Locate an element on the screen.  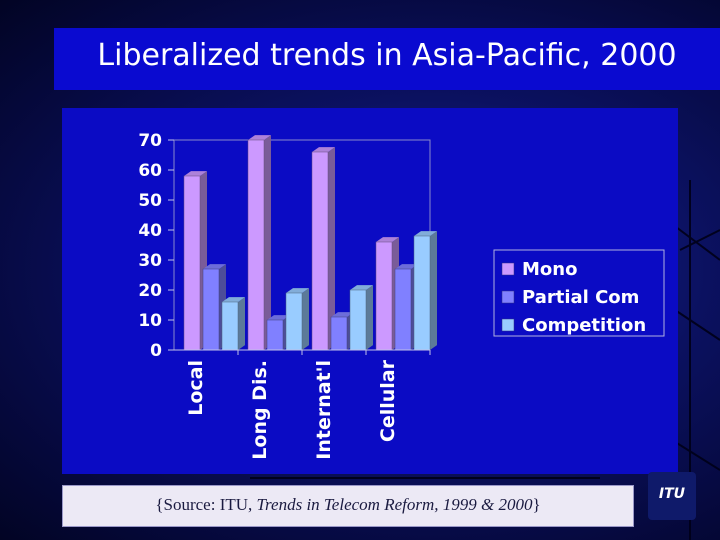
title-bar: Liberalized trends in Asia-Pacific, 2000 is located at coordinates (387, 59).